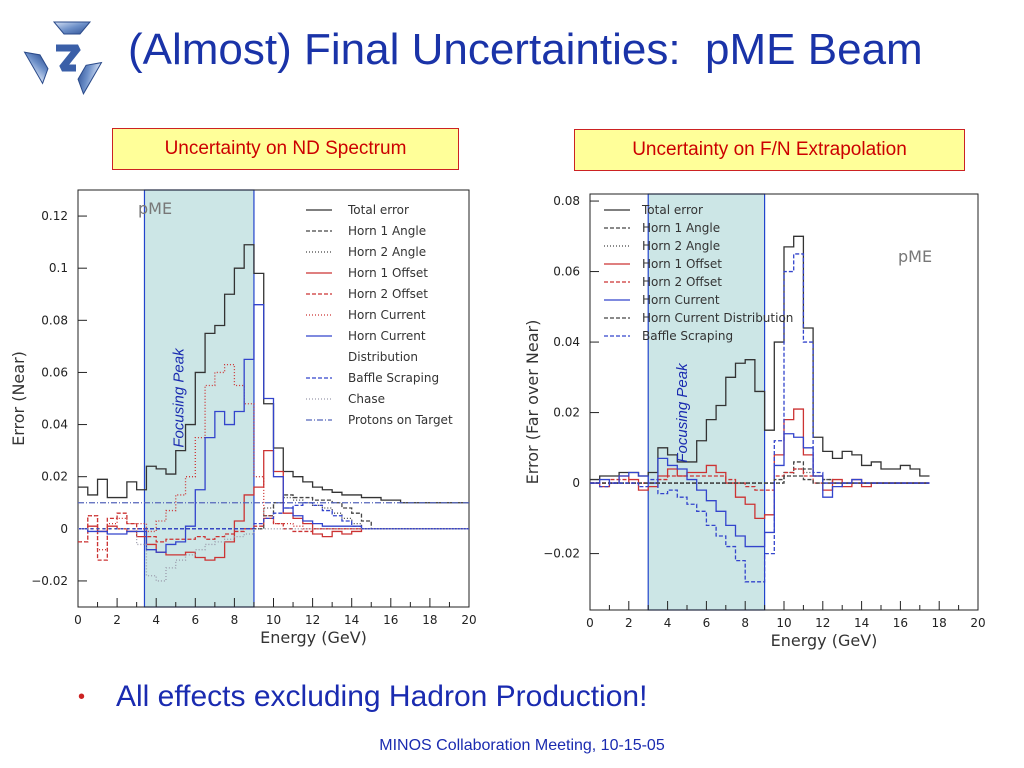 The width and height of the screenshot is (1024, 768). I want to click on y-axis-label: Error (Near), so click(18, 398).